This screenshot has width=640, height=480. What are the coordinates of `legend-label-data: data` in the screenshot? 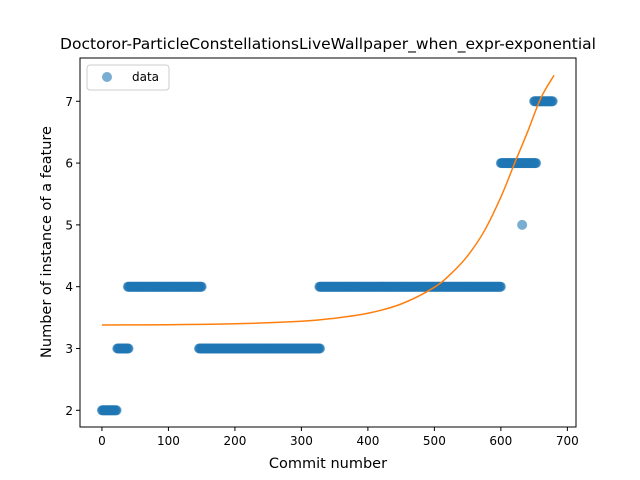 It's located at (145, 77).